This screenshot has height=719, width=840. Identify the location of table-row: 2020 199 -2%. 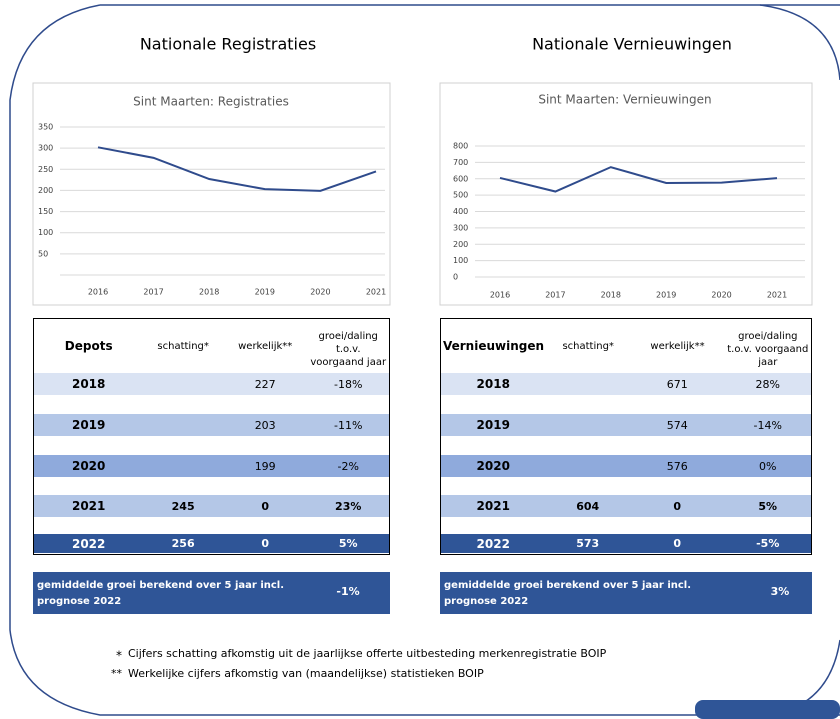
(211, 466).